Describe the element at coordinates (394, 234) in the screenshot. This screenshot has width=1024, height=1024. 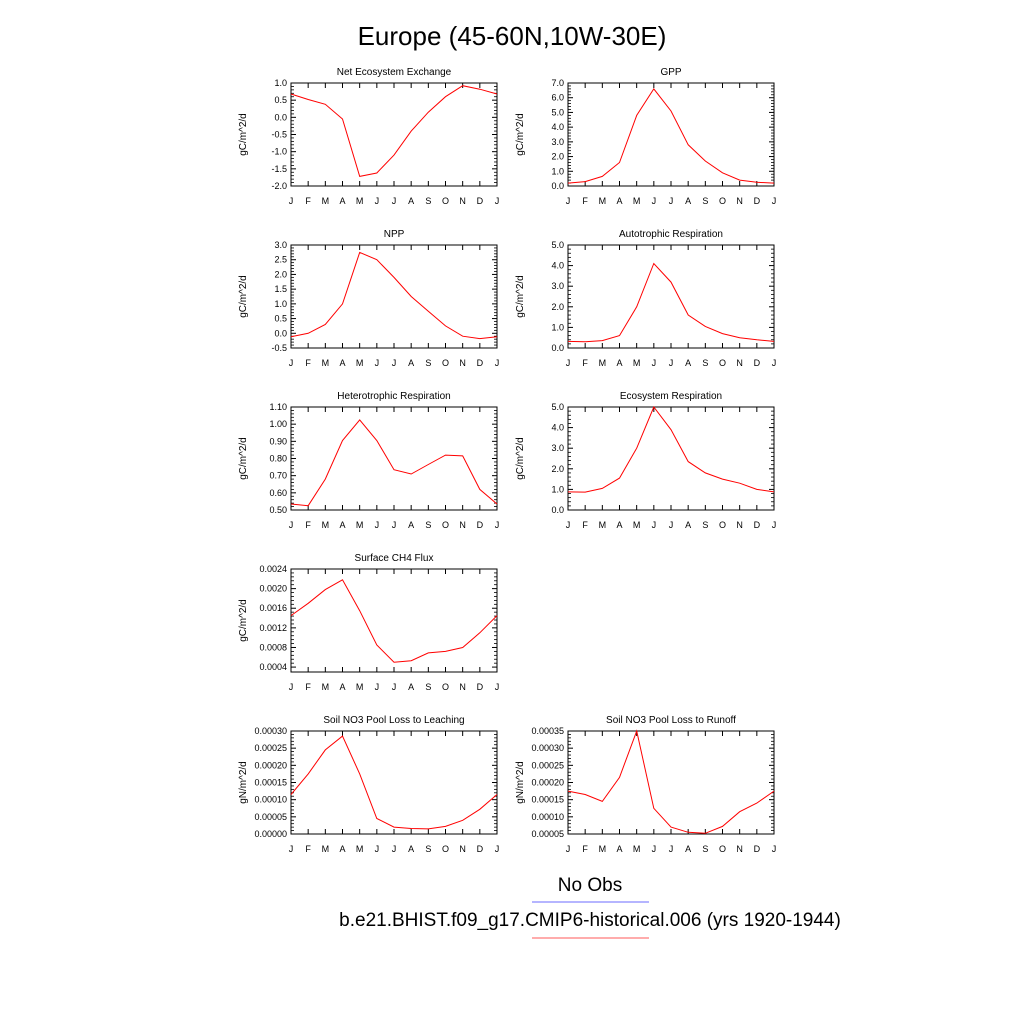
I see `panel-title: NPP` at that location.